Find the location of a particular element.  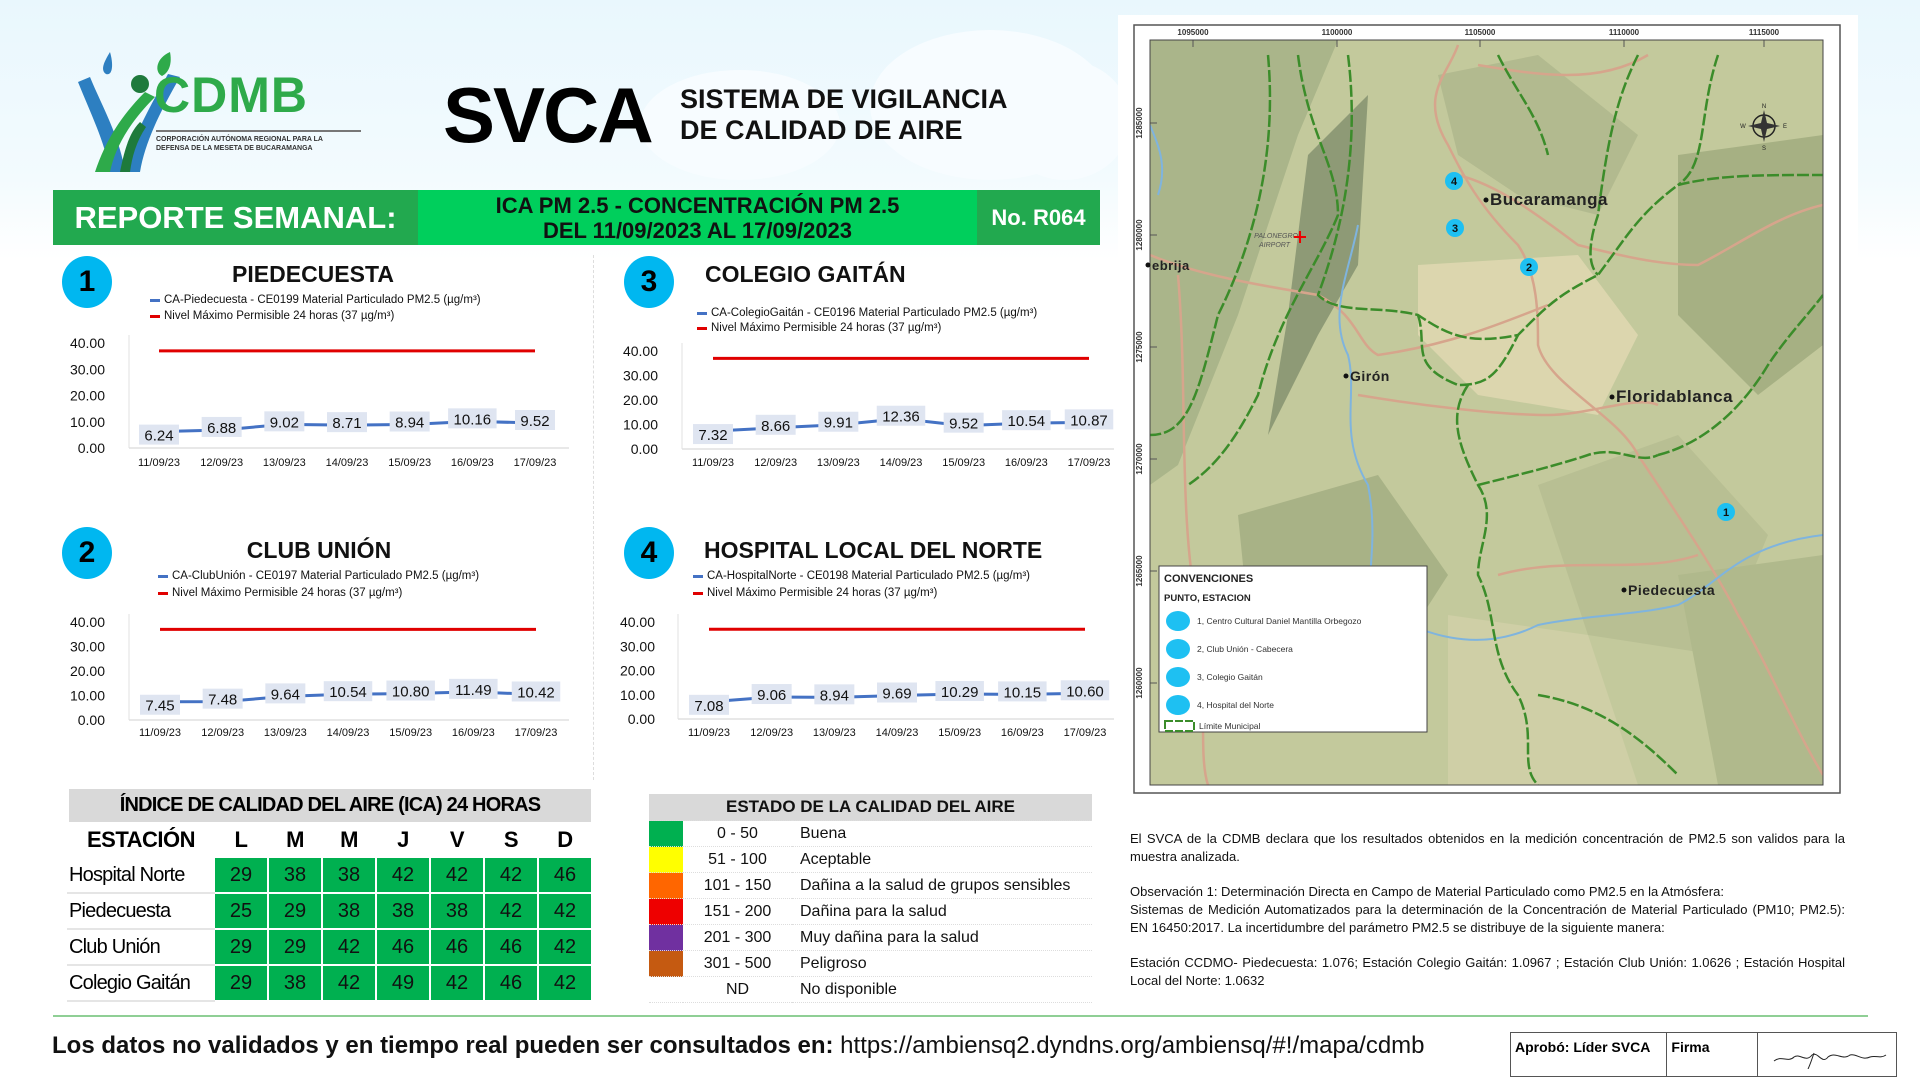

map-legend-box is located at coordinates (1293, 649).